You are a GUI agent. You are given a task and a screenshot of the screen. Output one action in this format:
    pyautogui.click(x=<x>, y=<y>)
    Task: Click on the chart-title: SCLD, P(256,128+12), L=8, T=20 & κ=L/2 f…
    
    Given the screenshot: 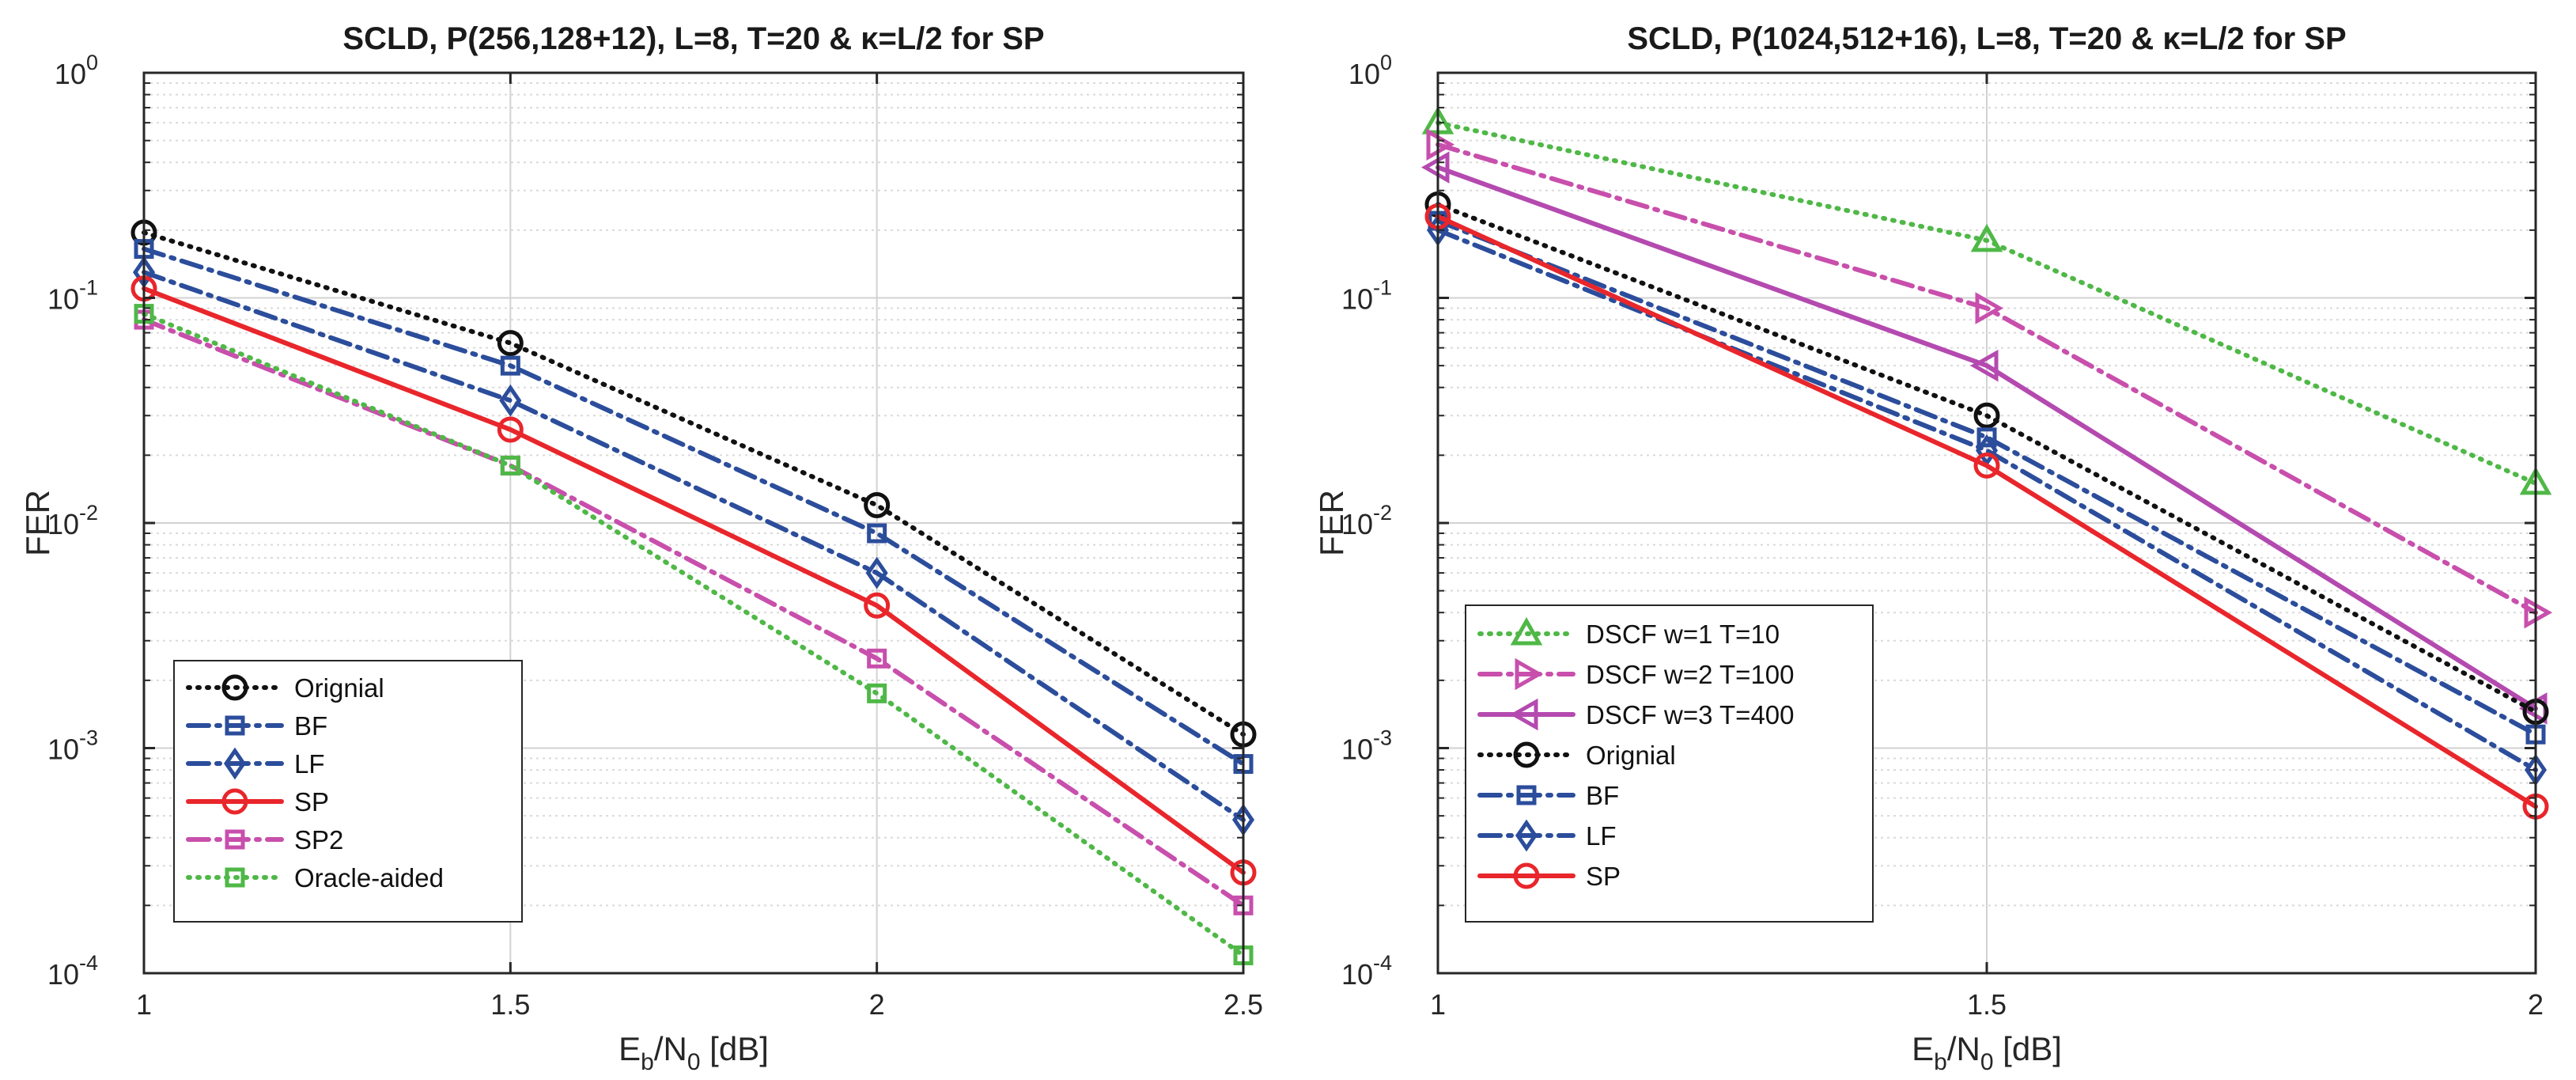 What is the action you would take?
    pyautogui.click(x=693, y=38)
    